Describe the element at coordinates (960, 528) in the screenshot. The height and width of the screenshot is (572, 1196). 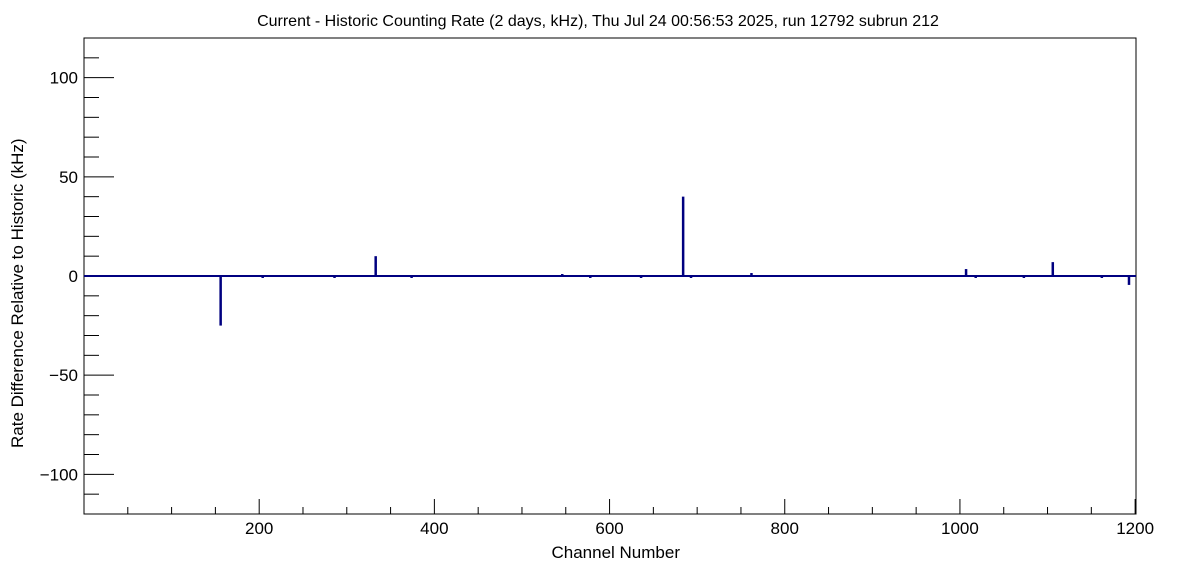
I see `x-tick-label: 1000` at that location.